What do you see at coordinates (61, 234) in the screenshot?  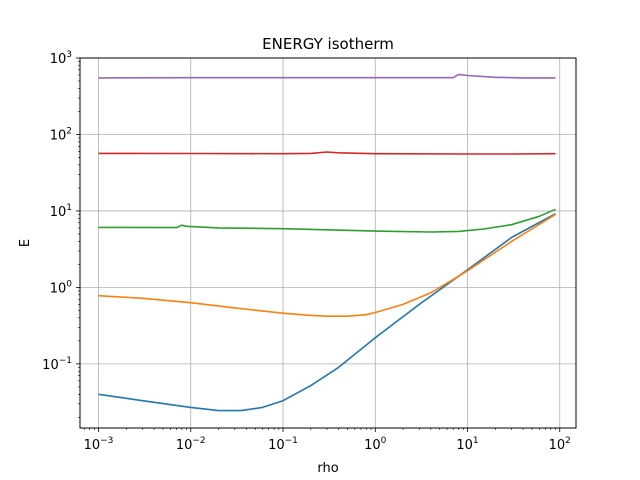 I see `y-axis-ticks: 10⁻¹ 10⁰ 10¹ 10² 10³` at bounding box center [61, 234].